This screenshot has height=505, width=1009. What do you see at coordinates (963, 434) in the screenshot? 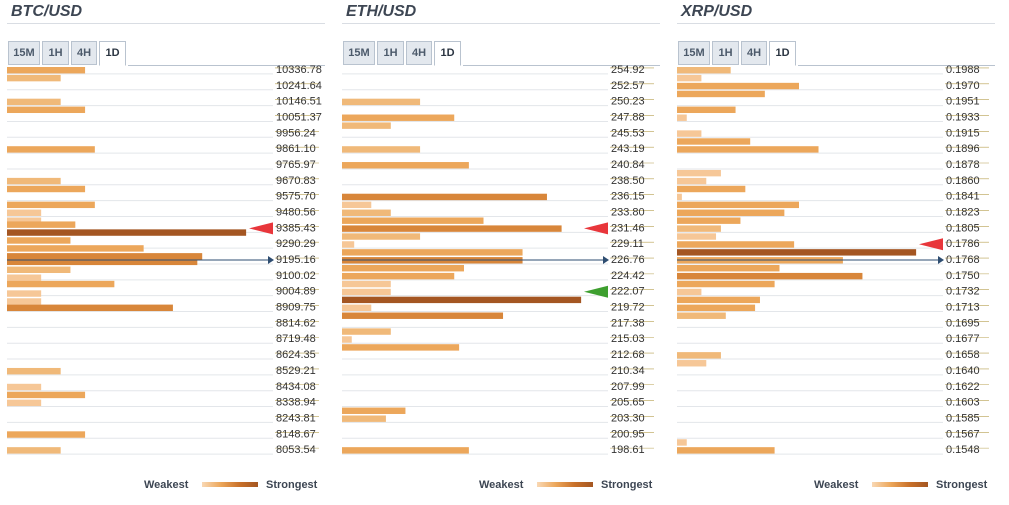
I see `price-level-label: 0.1567` at bounding box center [963, 434].